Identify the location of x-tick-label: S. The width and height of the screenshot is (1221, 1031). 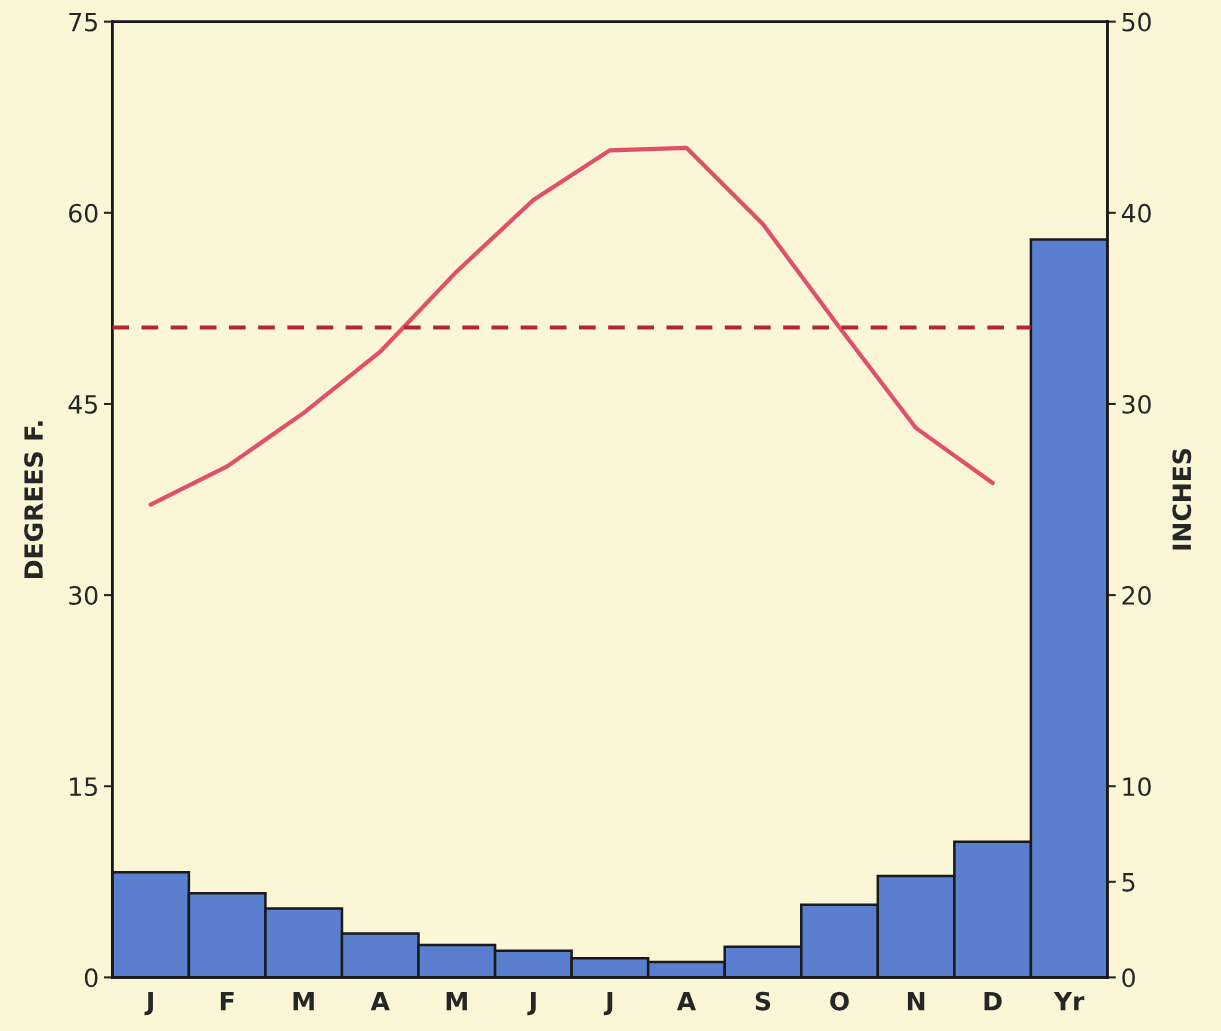
(763, 1001).